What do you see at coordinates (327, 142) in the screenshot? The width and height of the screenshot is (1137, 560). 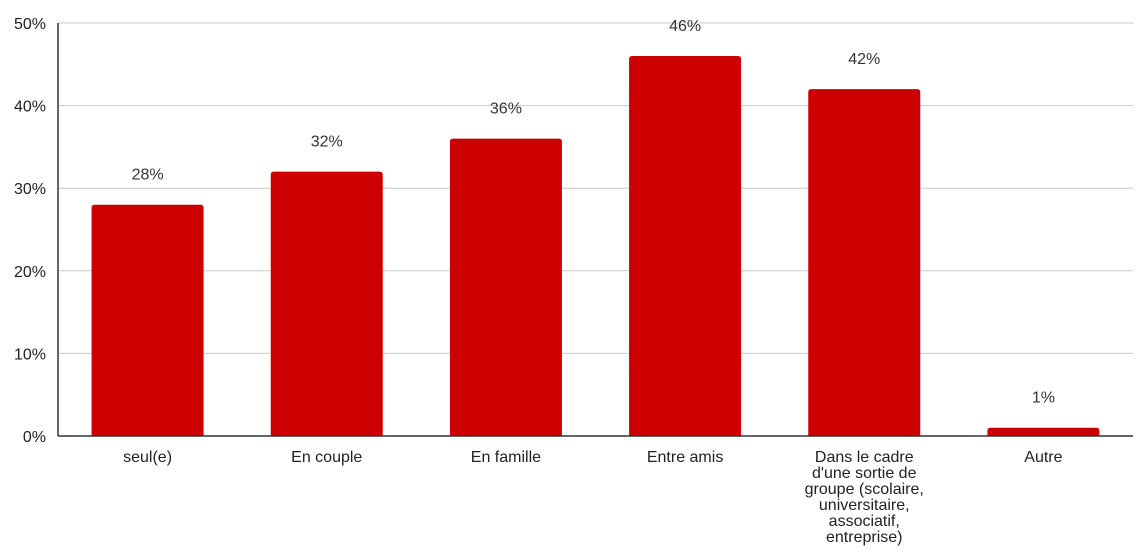 I see `data-label: 32%` at bounding box center [327, 142].